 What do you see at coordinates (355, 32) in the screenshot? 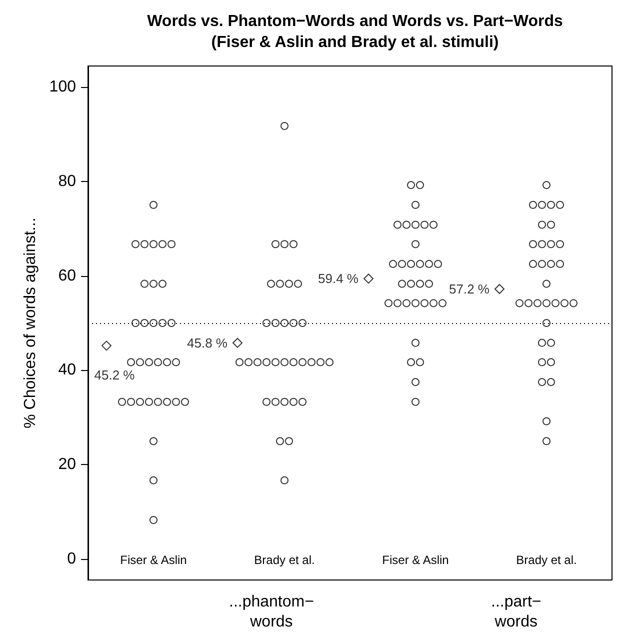
I see `chart-title: Words vs. Phantom−Words and Words vs. Part−Words (Fiser & Aslin and Brady et al. stimuli)` at bounding box center [355, 32].